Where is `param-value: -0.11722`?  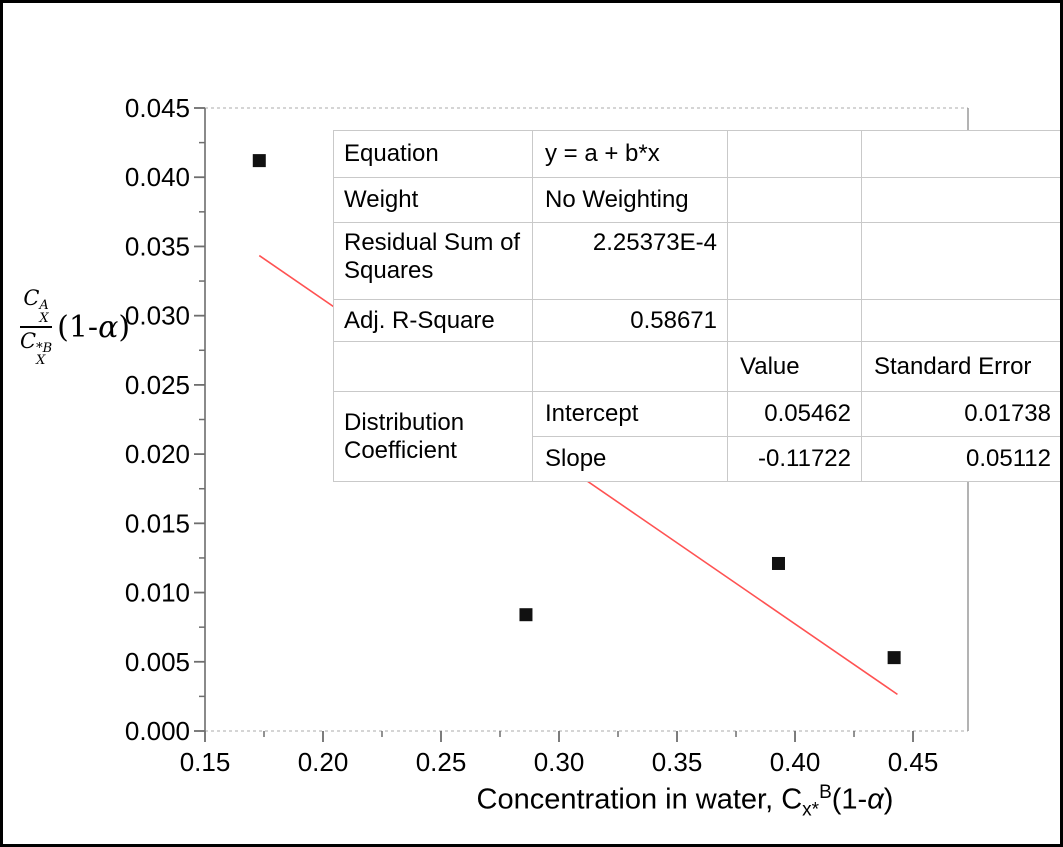 param-value: -0.11722 is located at coordinates (794, 459).